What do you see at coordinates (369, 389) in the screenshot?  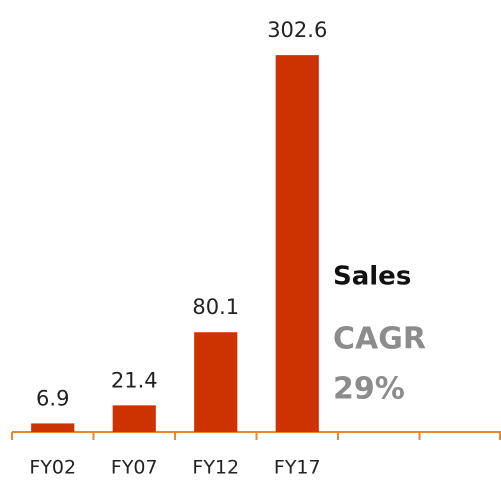 I see `annotation: 29%` at bounding box center [369, 389].